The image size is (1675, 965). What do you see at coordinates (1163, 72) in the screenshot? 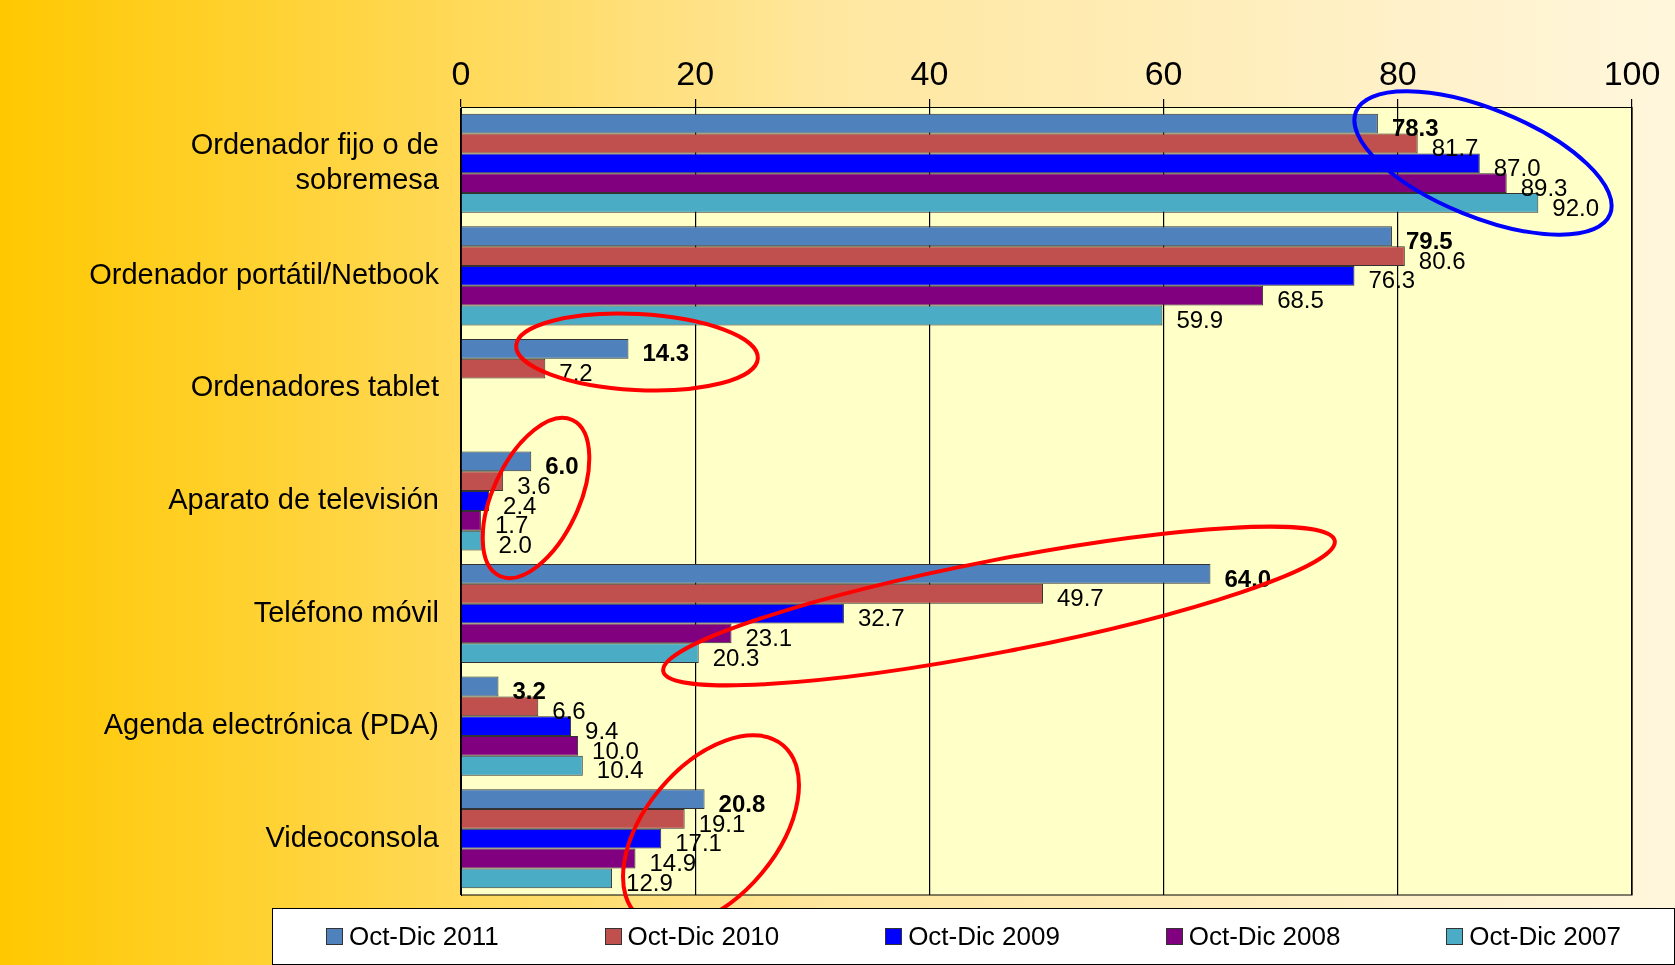
I see `x-tick-label: 60` at bounding box center [1163, 72].